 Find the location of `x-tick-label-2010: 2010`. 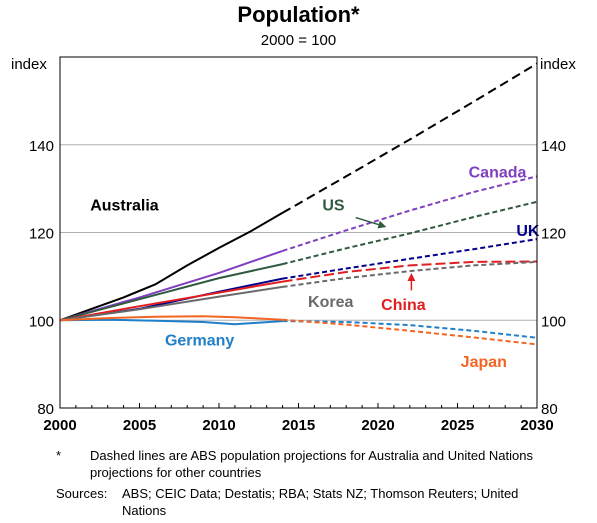

x-tick-label-2010: 2010 is located at coordinates (218, 425).